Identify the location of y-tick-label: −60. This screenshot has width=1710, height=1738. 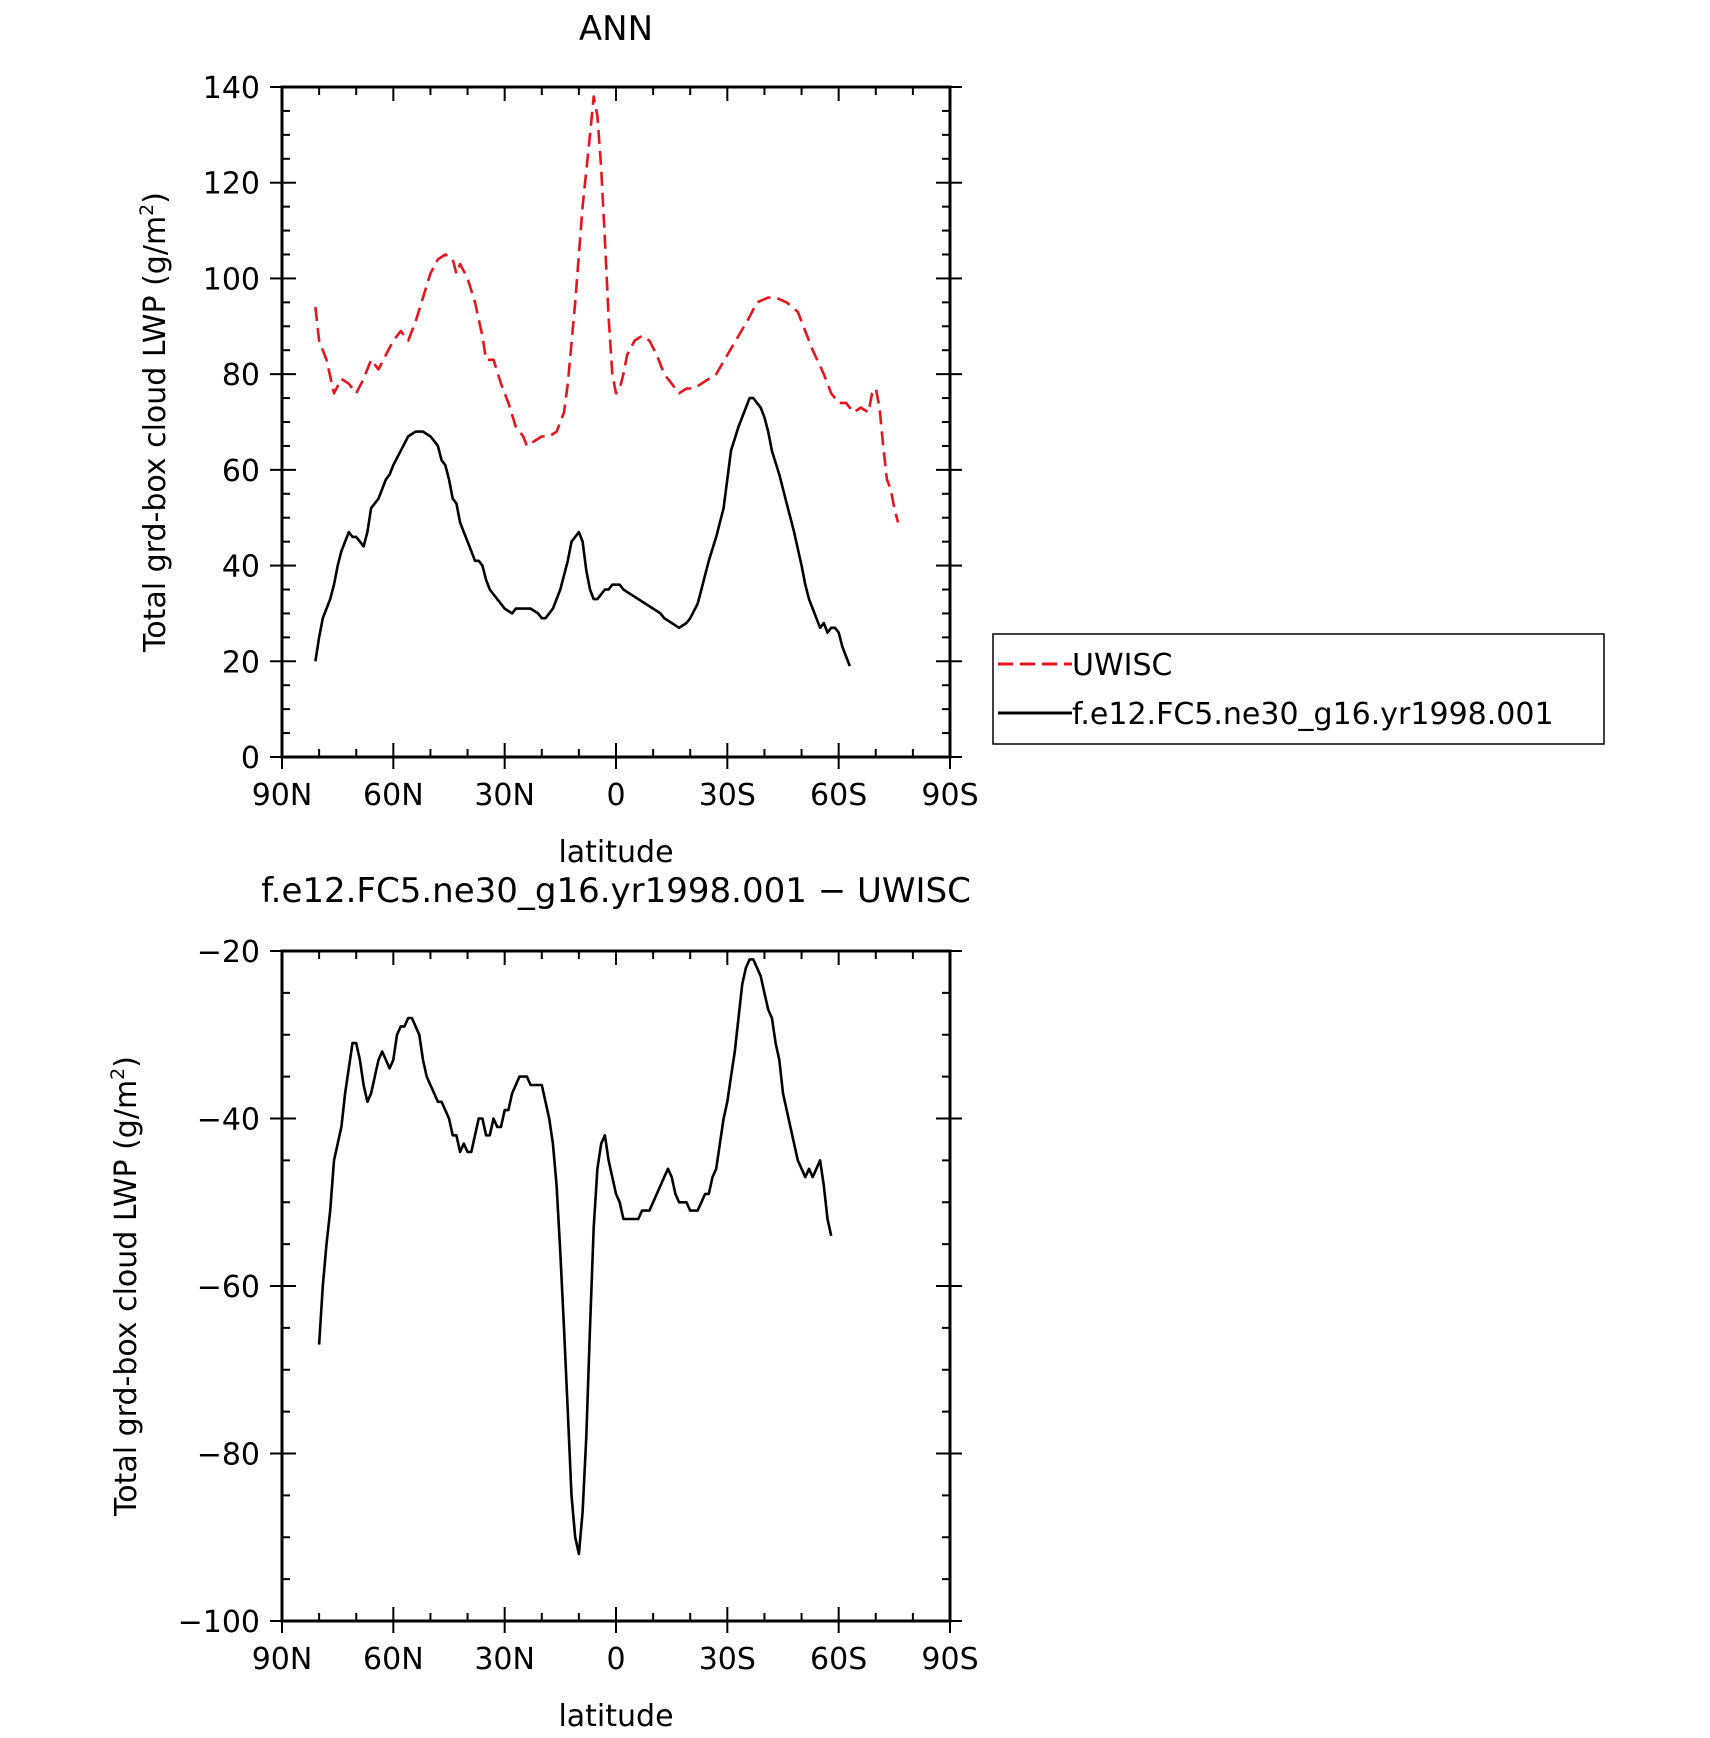
(228, 1287).